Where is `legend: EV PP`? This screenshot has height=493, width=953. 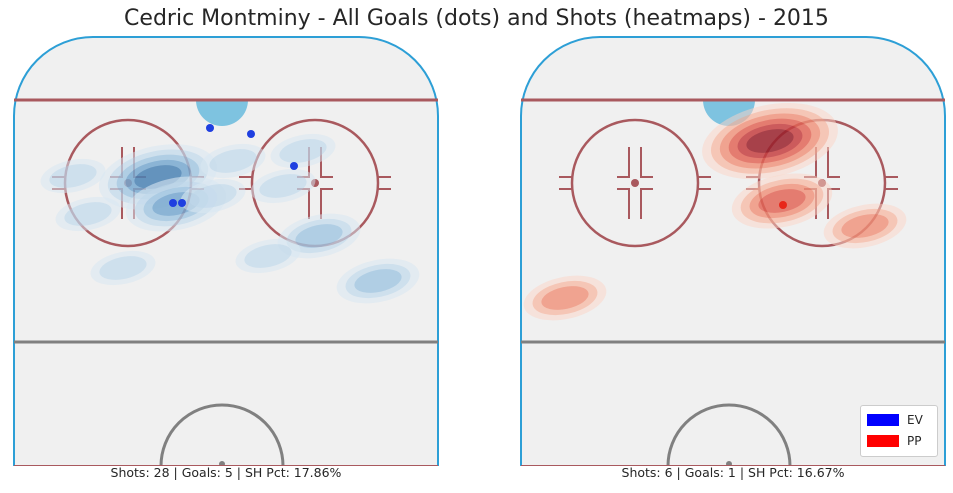
legend: EV PP is located at coordinates (899, 431).